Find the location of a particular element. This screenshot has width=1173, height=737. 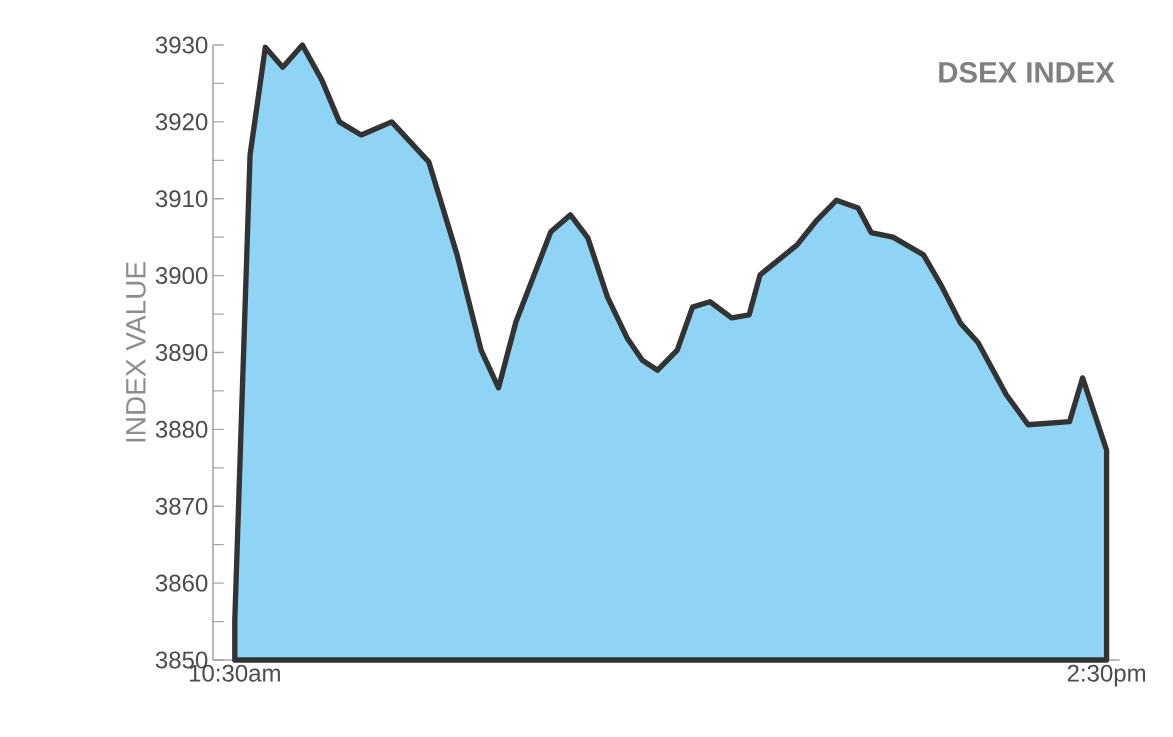

y-tick-label: 3880 is located at coordinates (181, 429).